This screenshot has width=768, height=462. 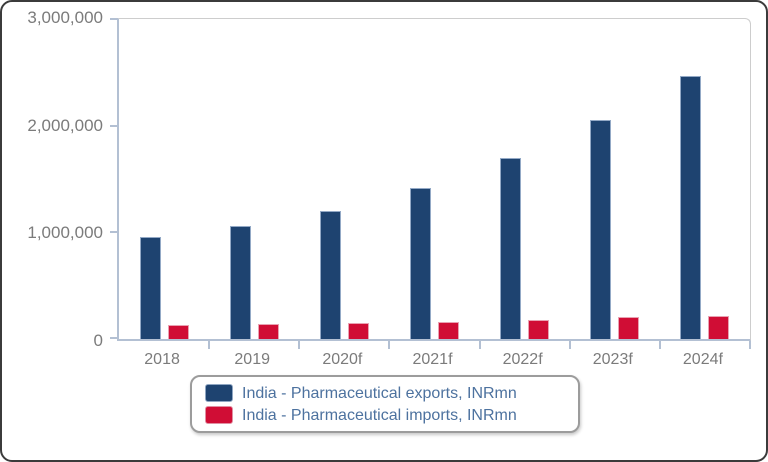 I want to click on legend-item-imports: India - Pharmaceutical imports, INRmn, so click(x=391, y=415).